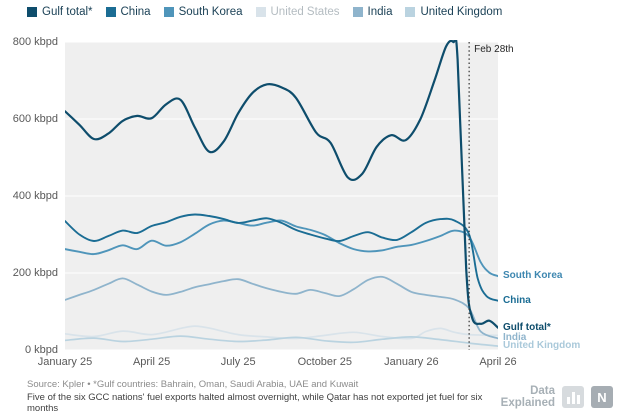  I want to click on series-line-india, so click(281, 307).